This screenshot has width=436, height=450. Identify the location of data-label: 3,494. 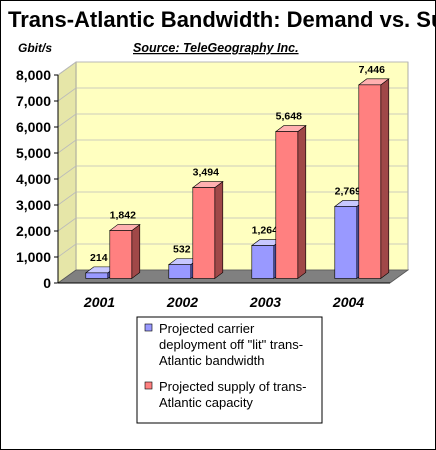
(206, 173).